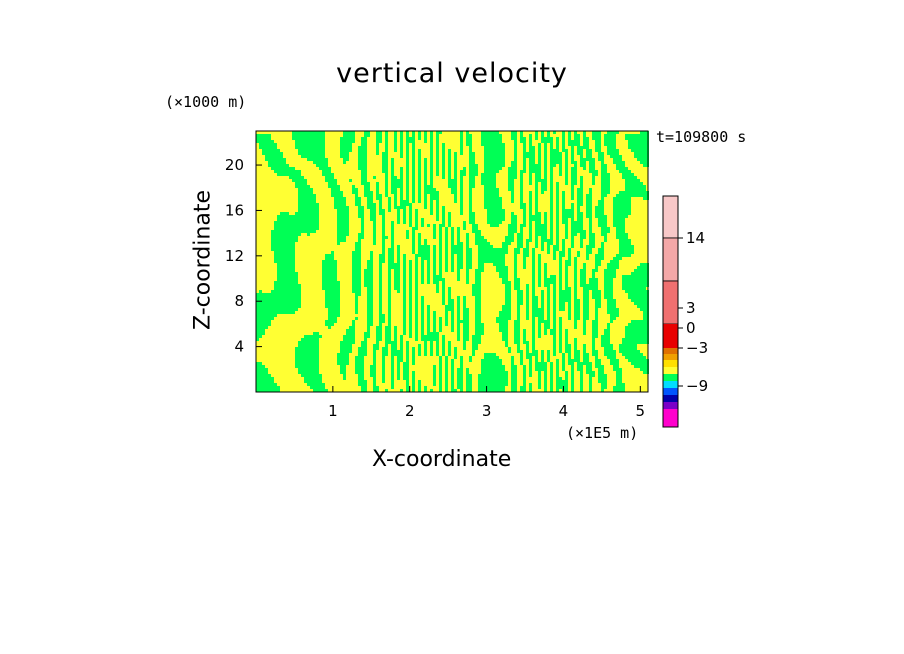 Image resolution: width=904 pixels, height=654 pixels. What do you see at coordinates (697, 348) in the screenshot?
I see `colorbar-tick-label: −3` at bounding box center [697, 348].